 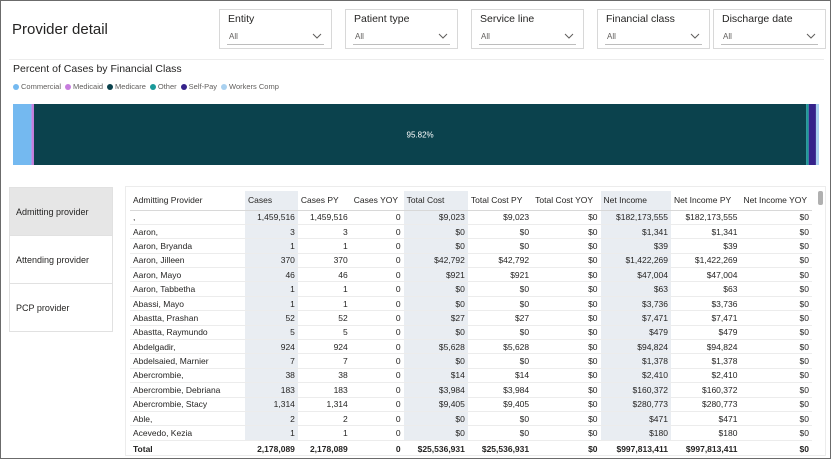 What do you see at coordinates (271, 261) in the screenshot?
I see `table-cell: 370` at bounding box center [271, 261].